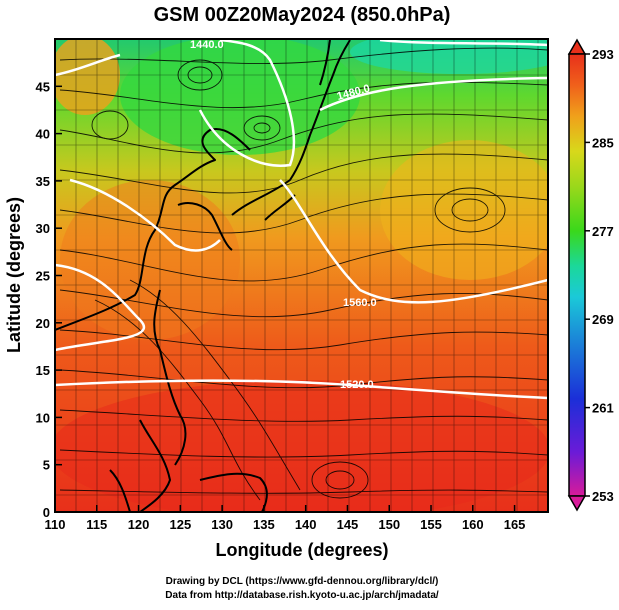  Describe the element at coordinates (302, 15) in the screenshot. I see `map-title: GSM 00Z20May2024 (850.0hPa)` at that location.